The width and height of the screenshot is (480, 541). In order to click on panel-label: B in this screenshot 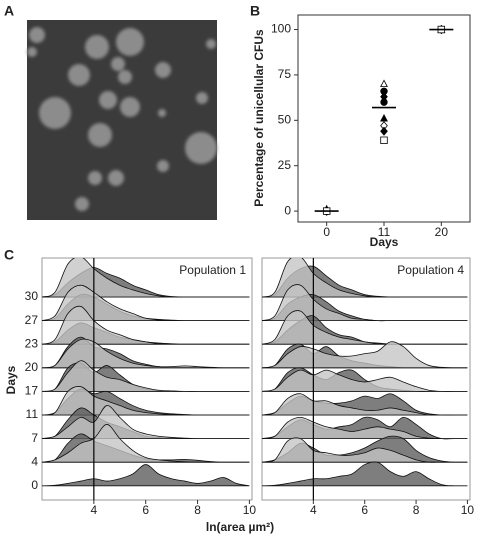, I will do `click(255, 11)`.